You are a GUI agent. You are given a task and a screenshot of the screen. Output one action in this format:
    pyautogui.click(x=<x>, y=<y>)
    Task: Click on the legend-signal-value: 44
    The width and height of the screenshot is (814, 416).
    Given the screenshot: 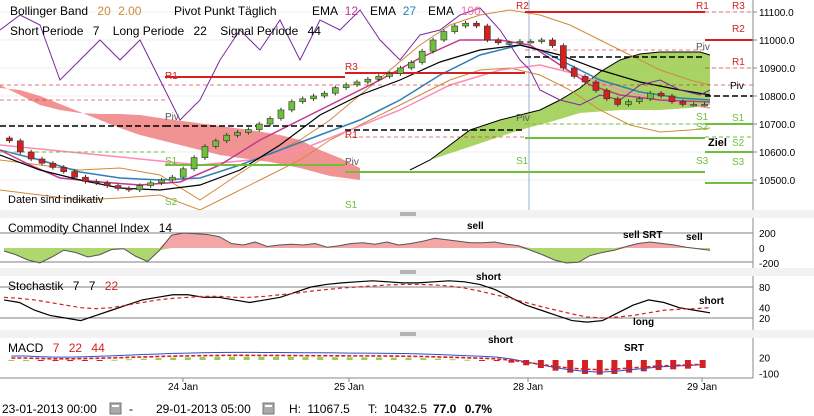 What is the action you would take?
    pyautogui.click(x=315, y=31)
    